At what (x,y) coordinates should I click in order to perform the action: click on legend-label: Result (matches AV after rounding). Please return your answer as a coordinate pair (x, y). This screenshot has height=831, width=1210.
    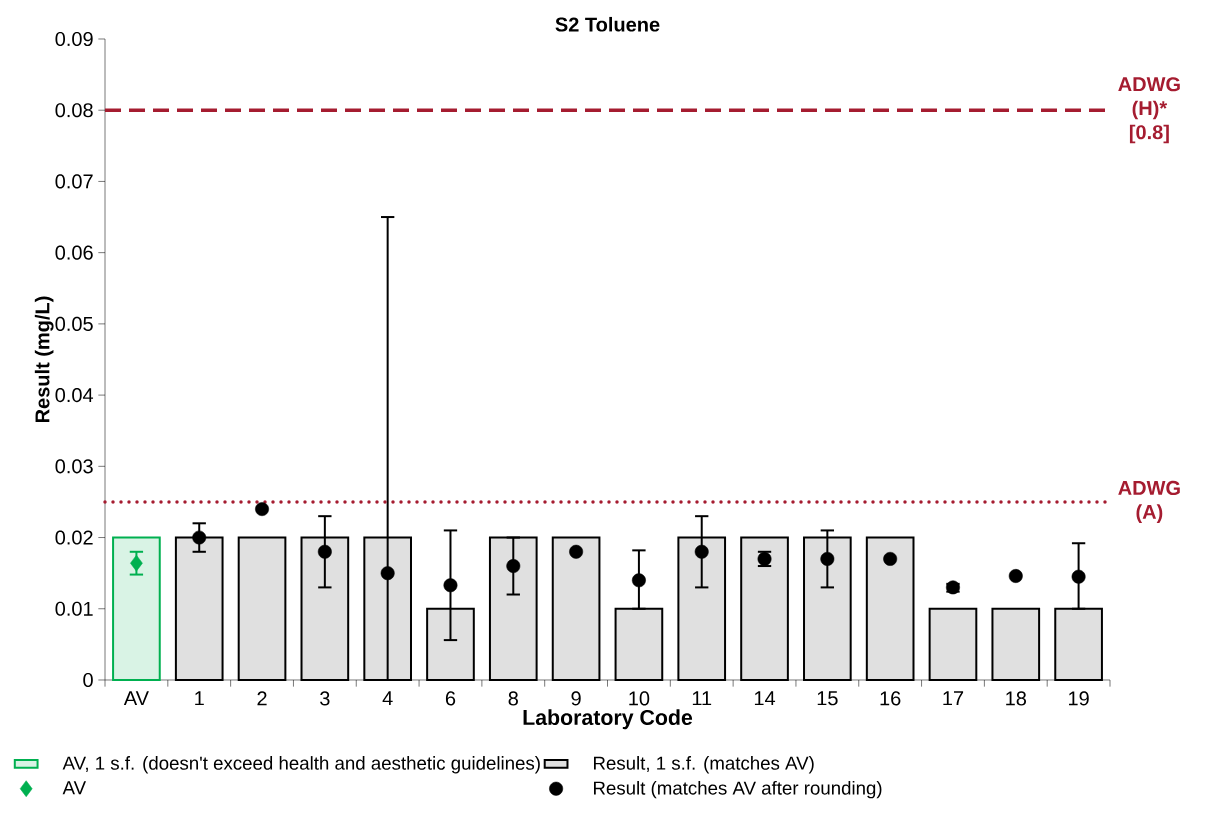
    Looking at the image, I should click on (738, 789).